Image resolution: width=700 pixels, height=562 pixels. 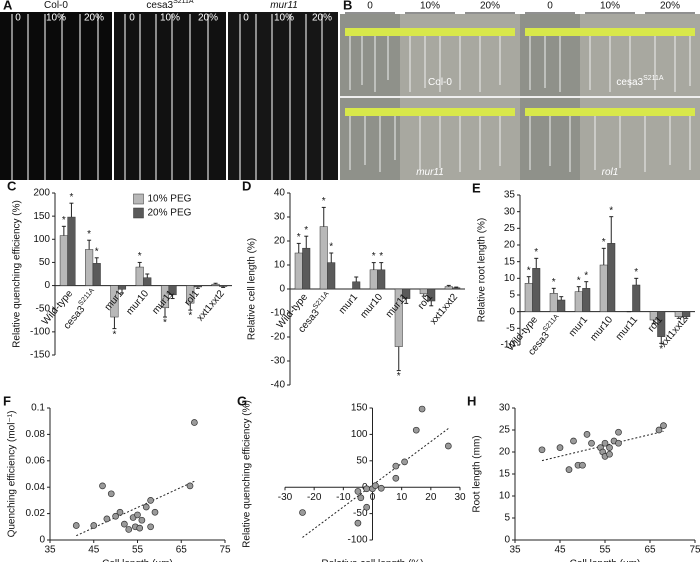 I want to click on x-tick-label: rol1, so click(x=191, y=298).